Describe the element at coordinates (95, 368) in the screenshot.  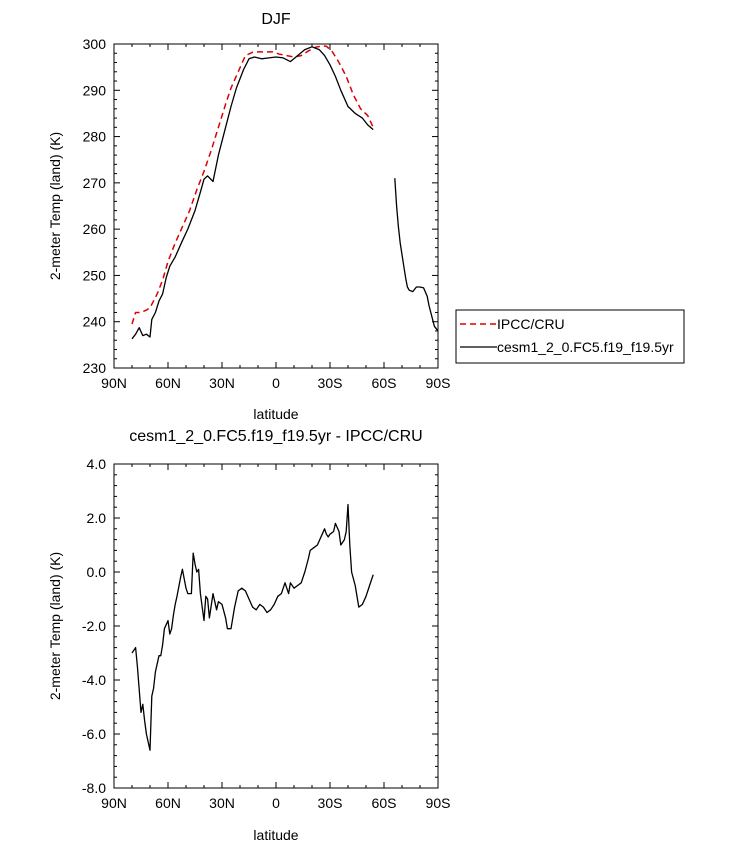
I see `top-ytick-label: 230` at that location.